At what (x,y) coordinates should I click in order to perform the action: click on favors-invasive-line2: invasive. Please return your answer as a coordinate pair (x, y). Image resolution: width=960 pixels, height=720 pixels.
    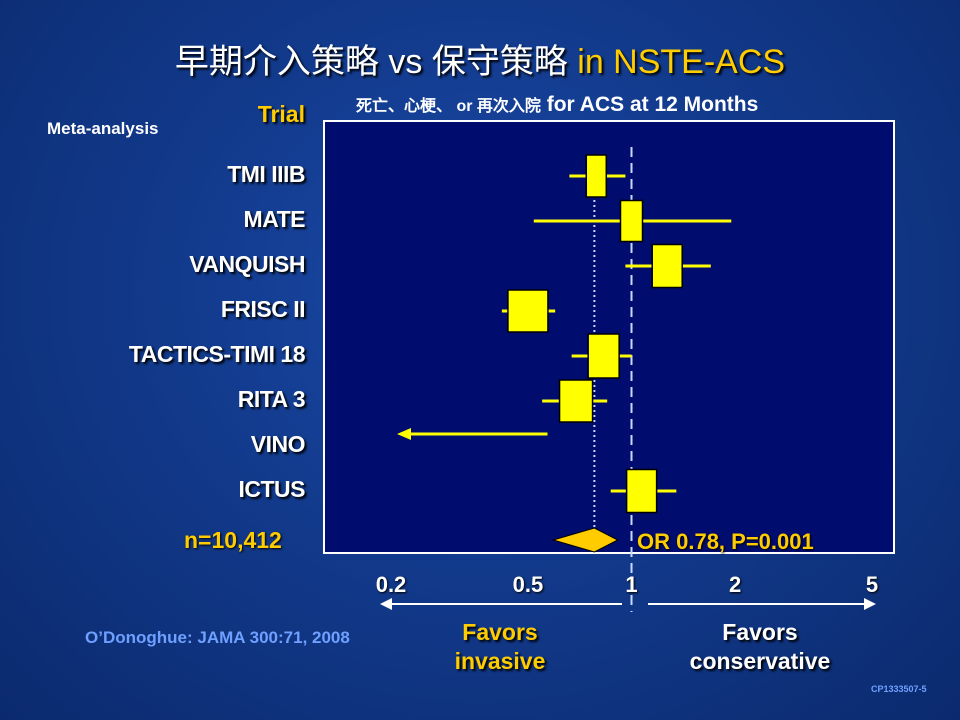
    Looking at the image, I should click on (500, 661).